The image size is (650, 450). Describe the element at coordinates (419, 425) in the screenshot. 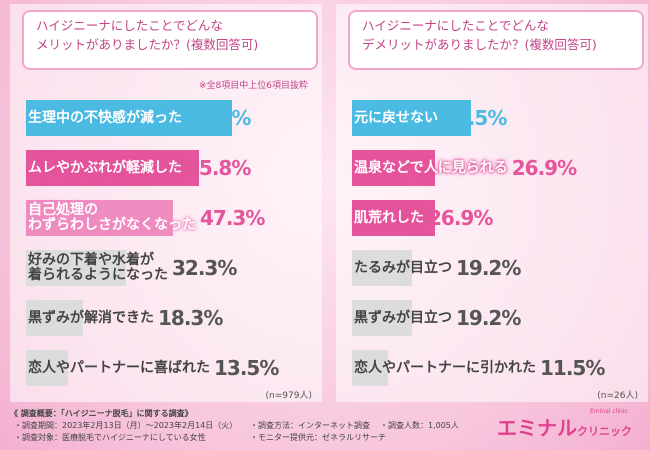

I see `footer-item: ・調査人数：1,005人` at that location.